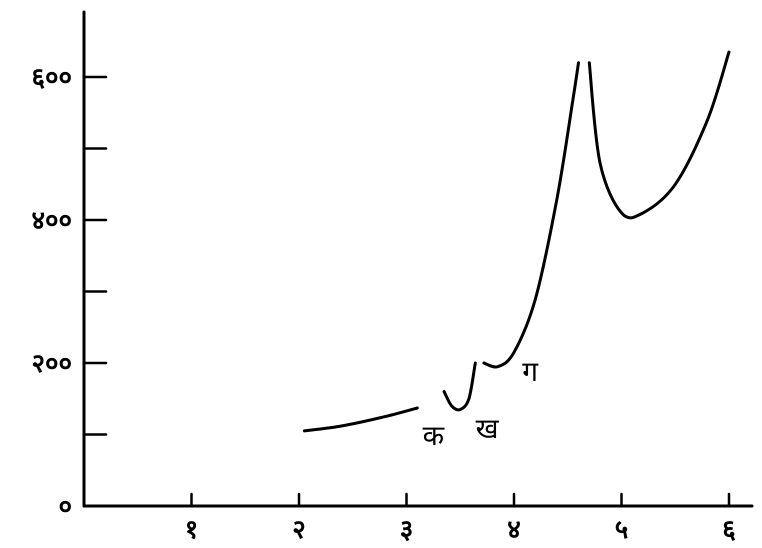 This screenshot has height=548, width=762. I want to click on series-label-3: ग, so click(530, 371).